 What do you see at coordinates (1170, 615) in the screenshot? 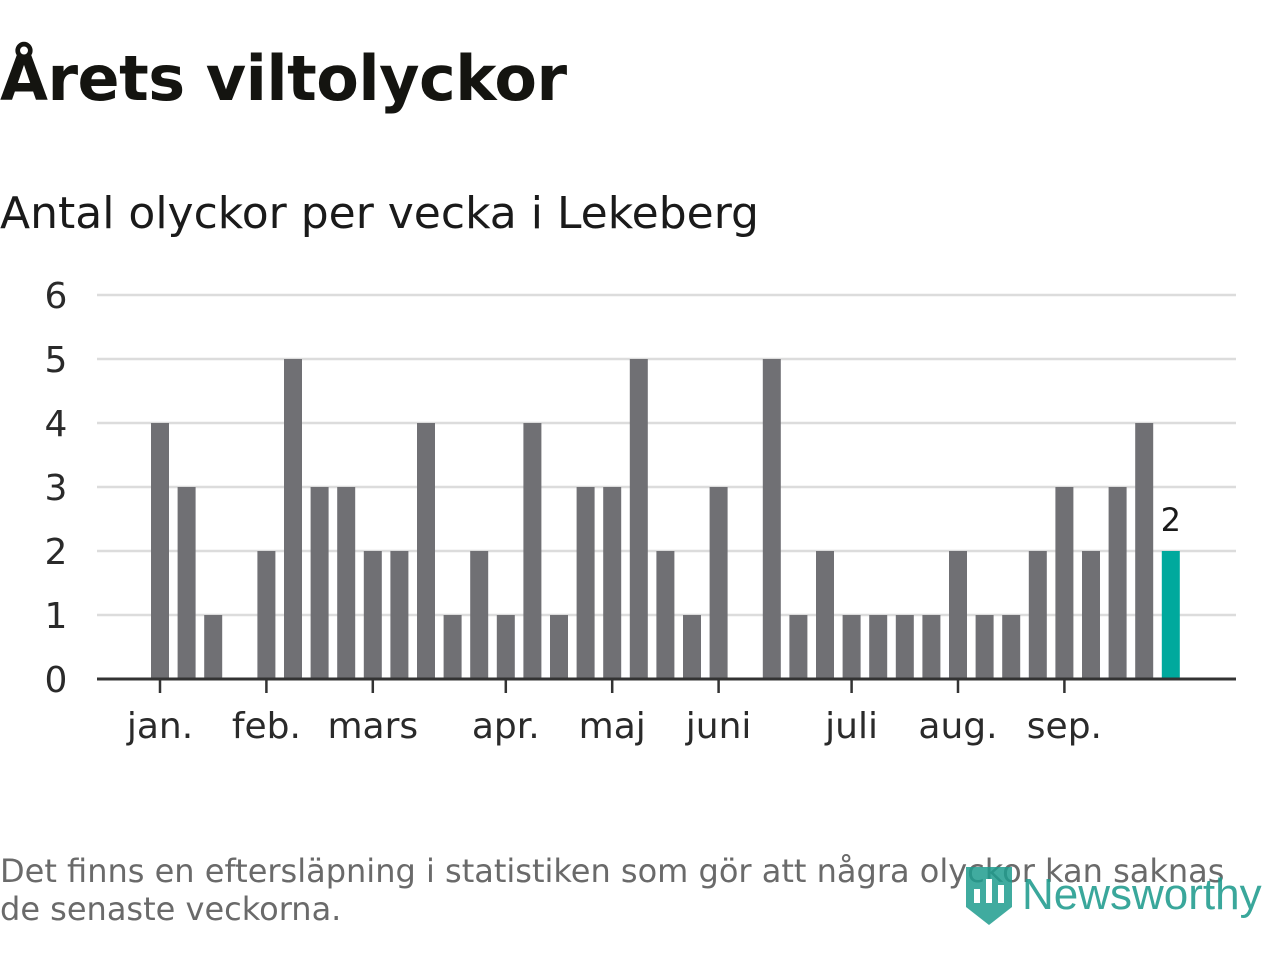
I see `bar-highlight` at bounding box center [1170, 615].